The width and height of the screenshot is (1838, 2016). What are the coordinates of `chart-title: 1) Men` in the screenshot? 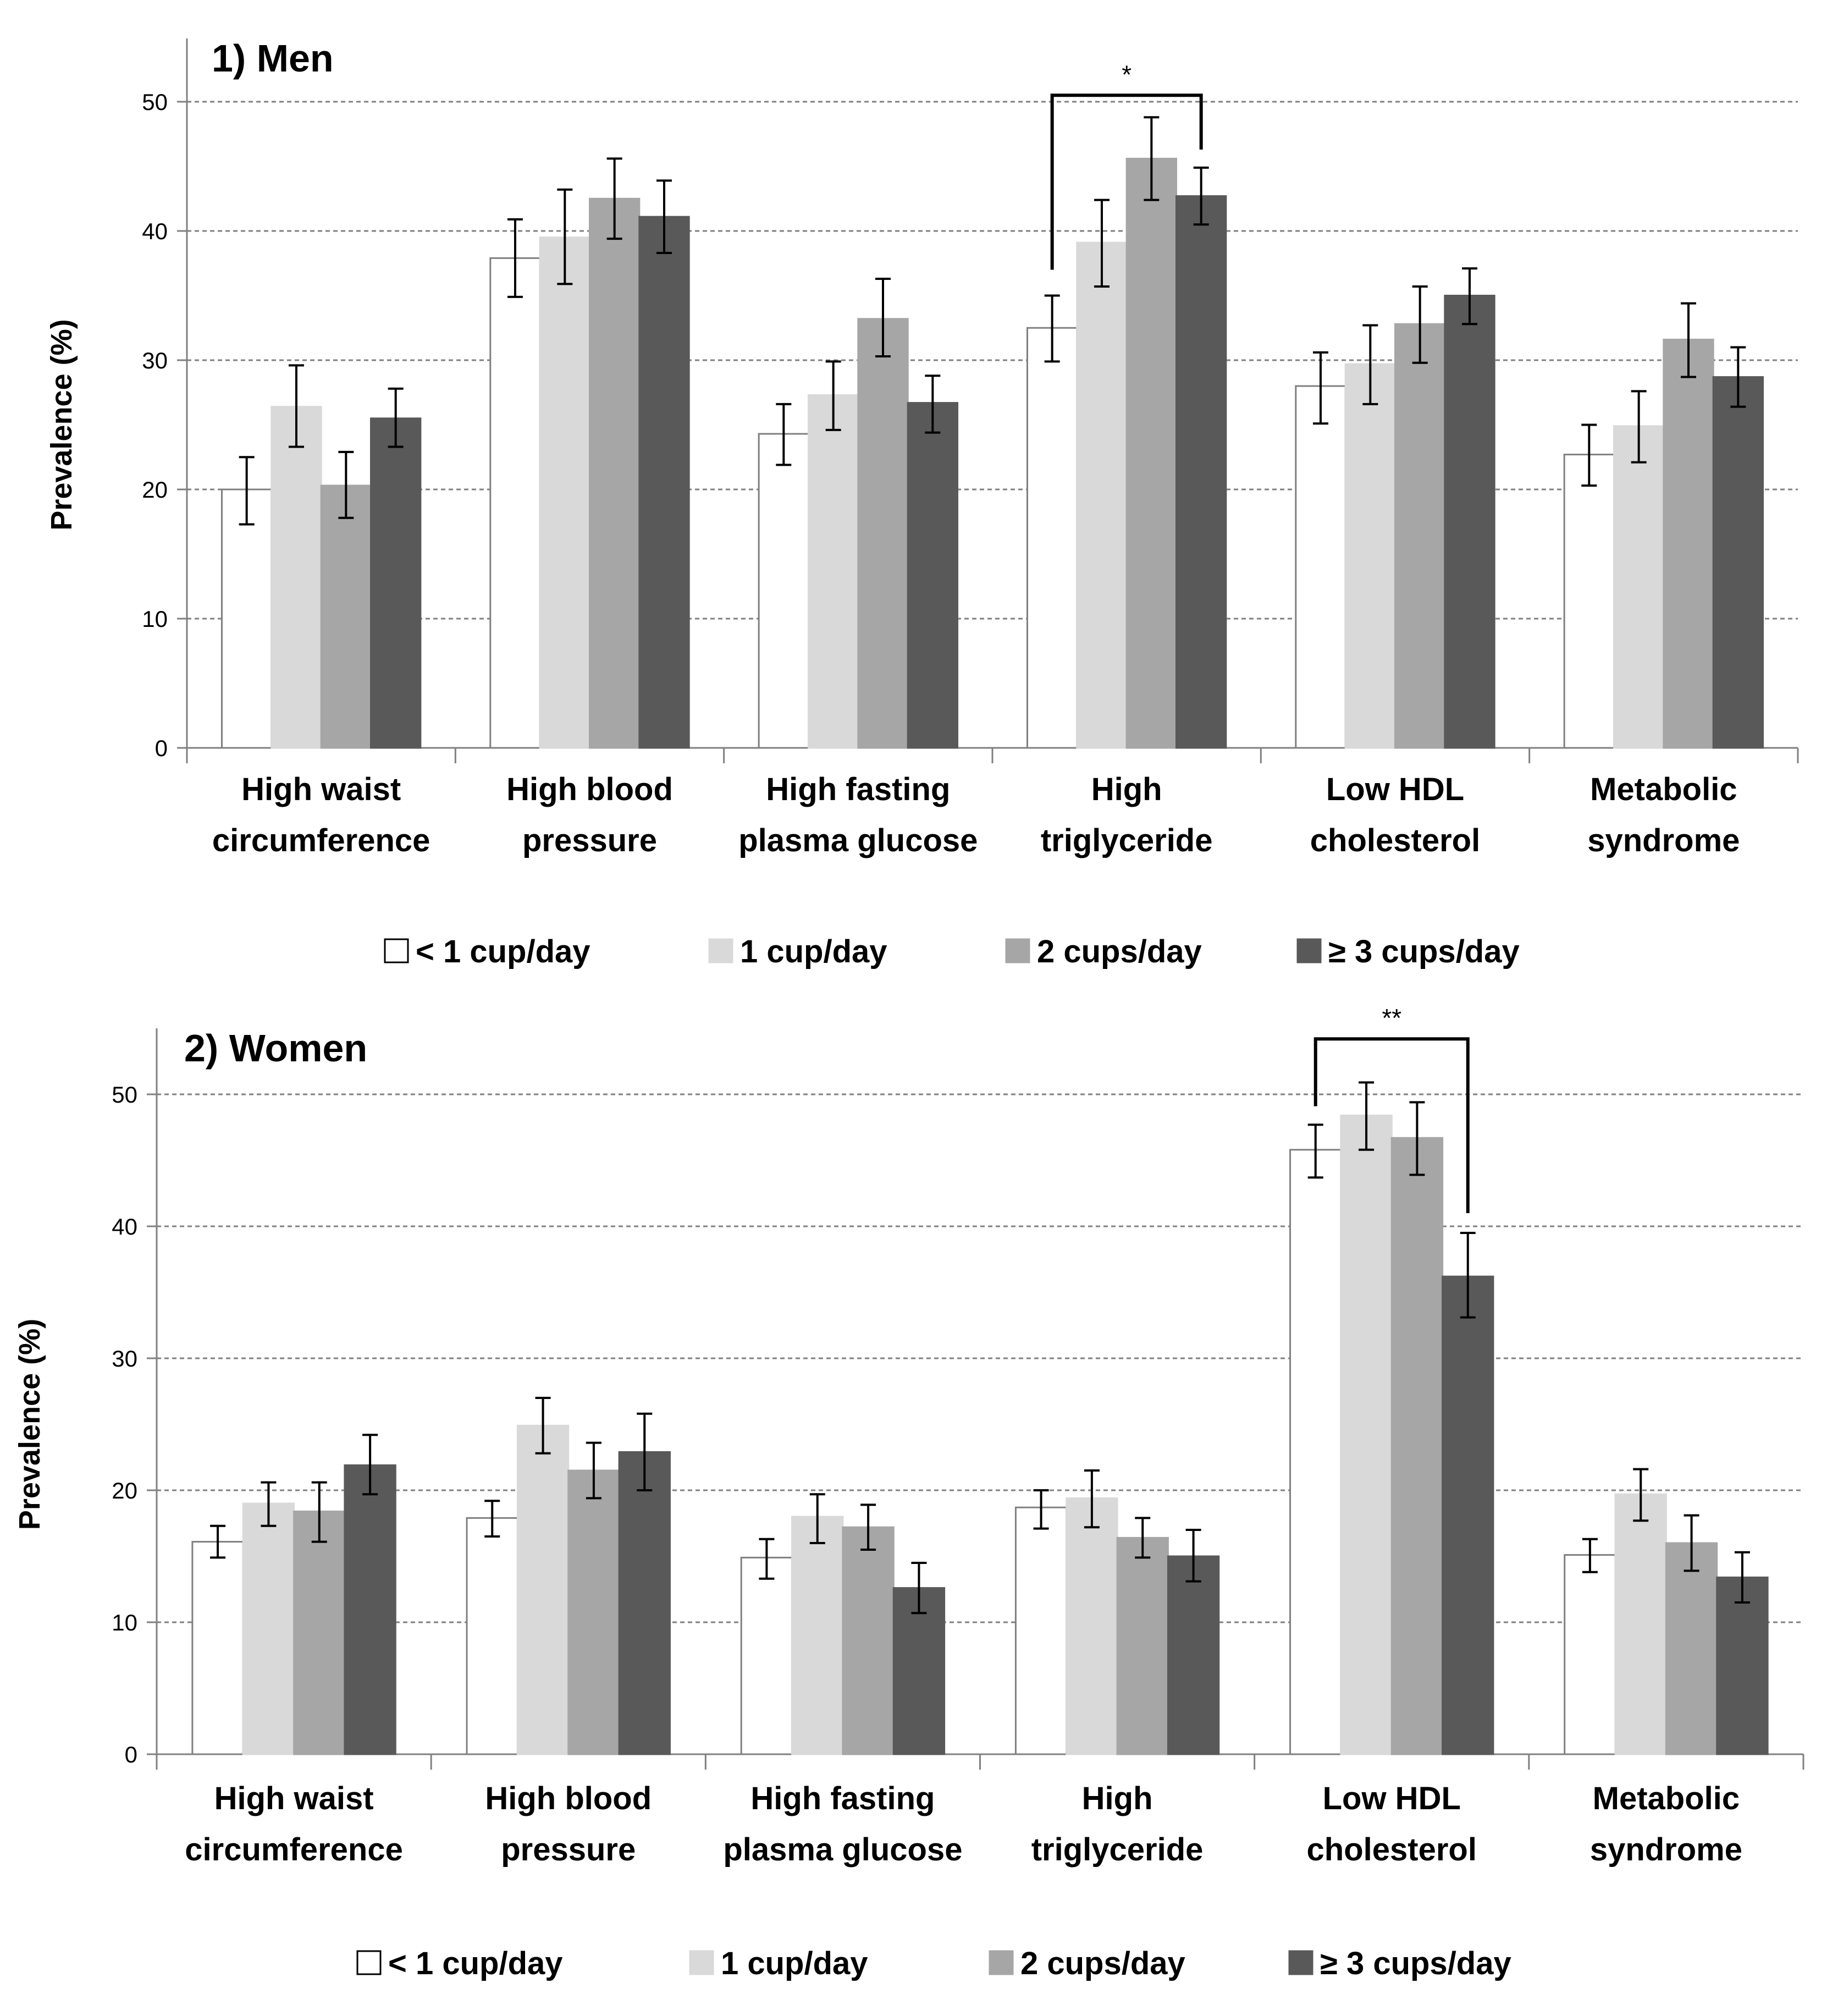 It's located at (273, 58).